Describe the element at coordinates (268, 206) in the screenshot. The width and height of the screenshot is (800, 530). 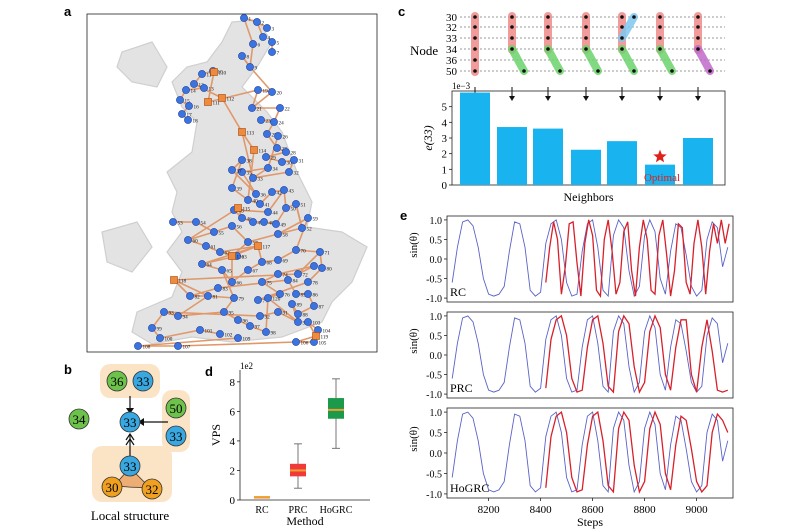
I see `bus-node-label: 41` at that location.